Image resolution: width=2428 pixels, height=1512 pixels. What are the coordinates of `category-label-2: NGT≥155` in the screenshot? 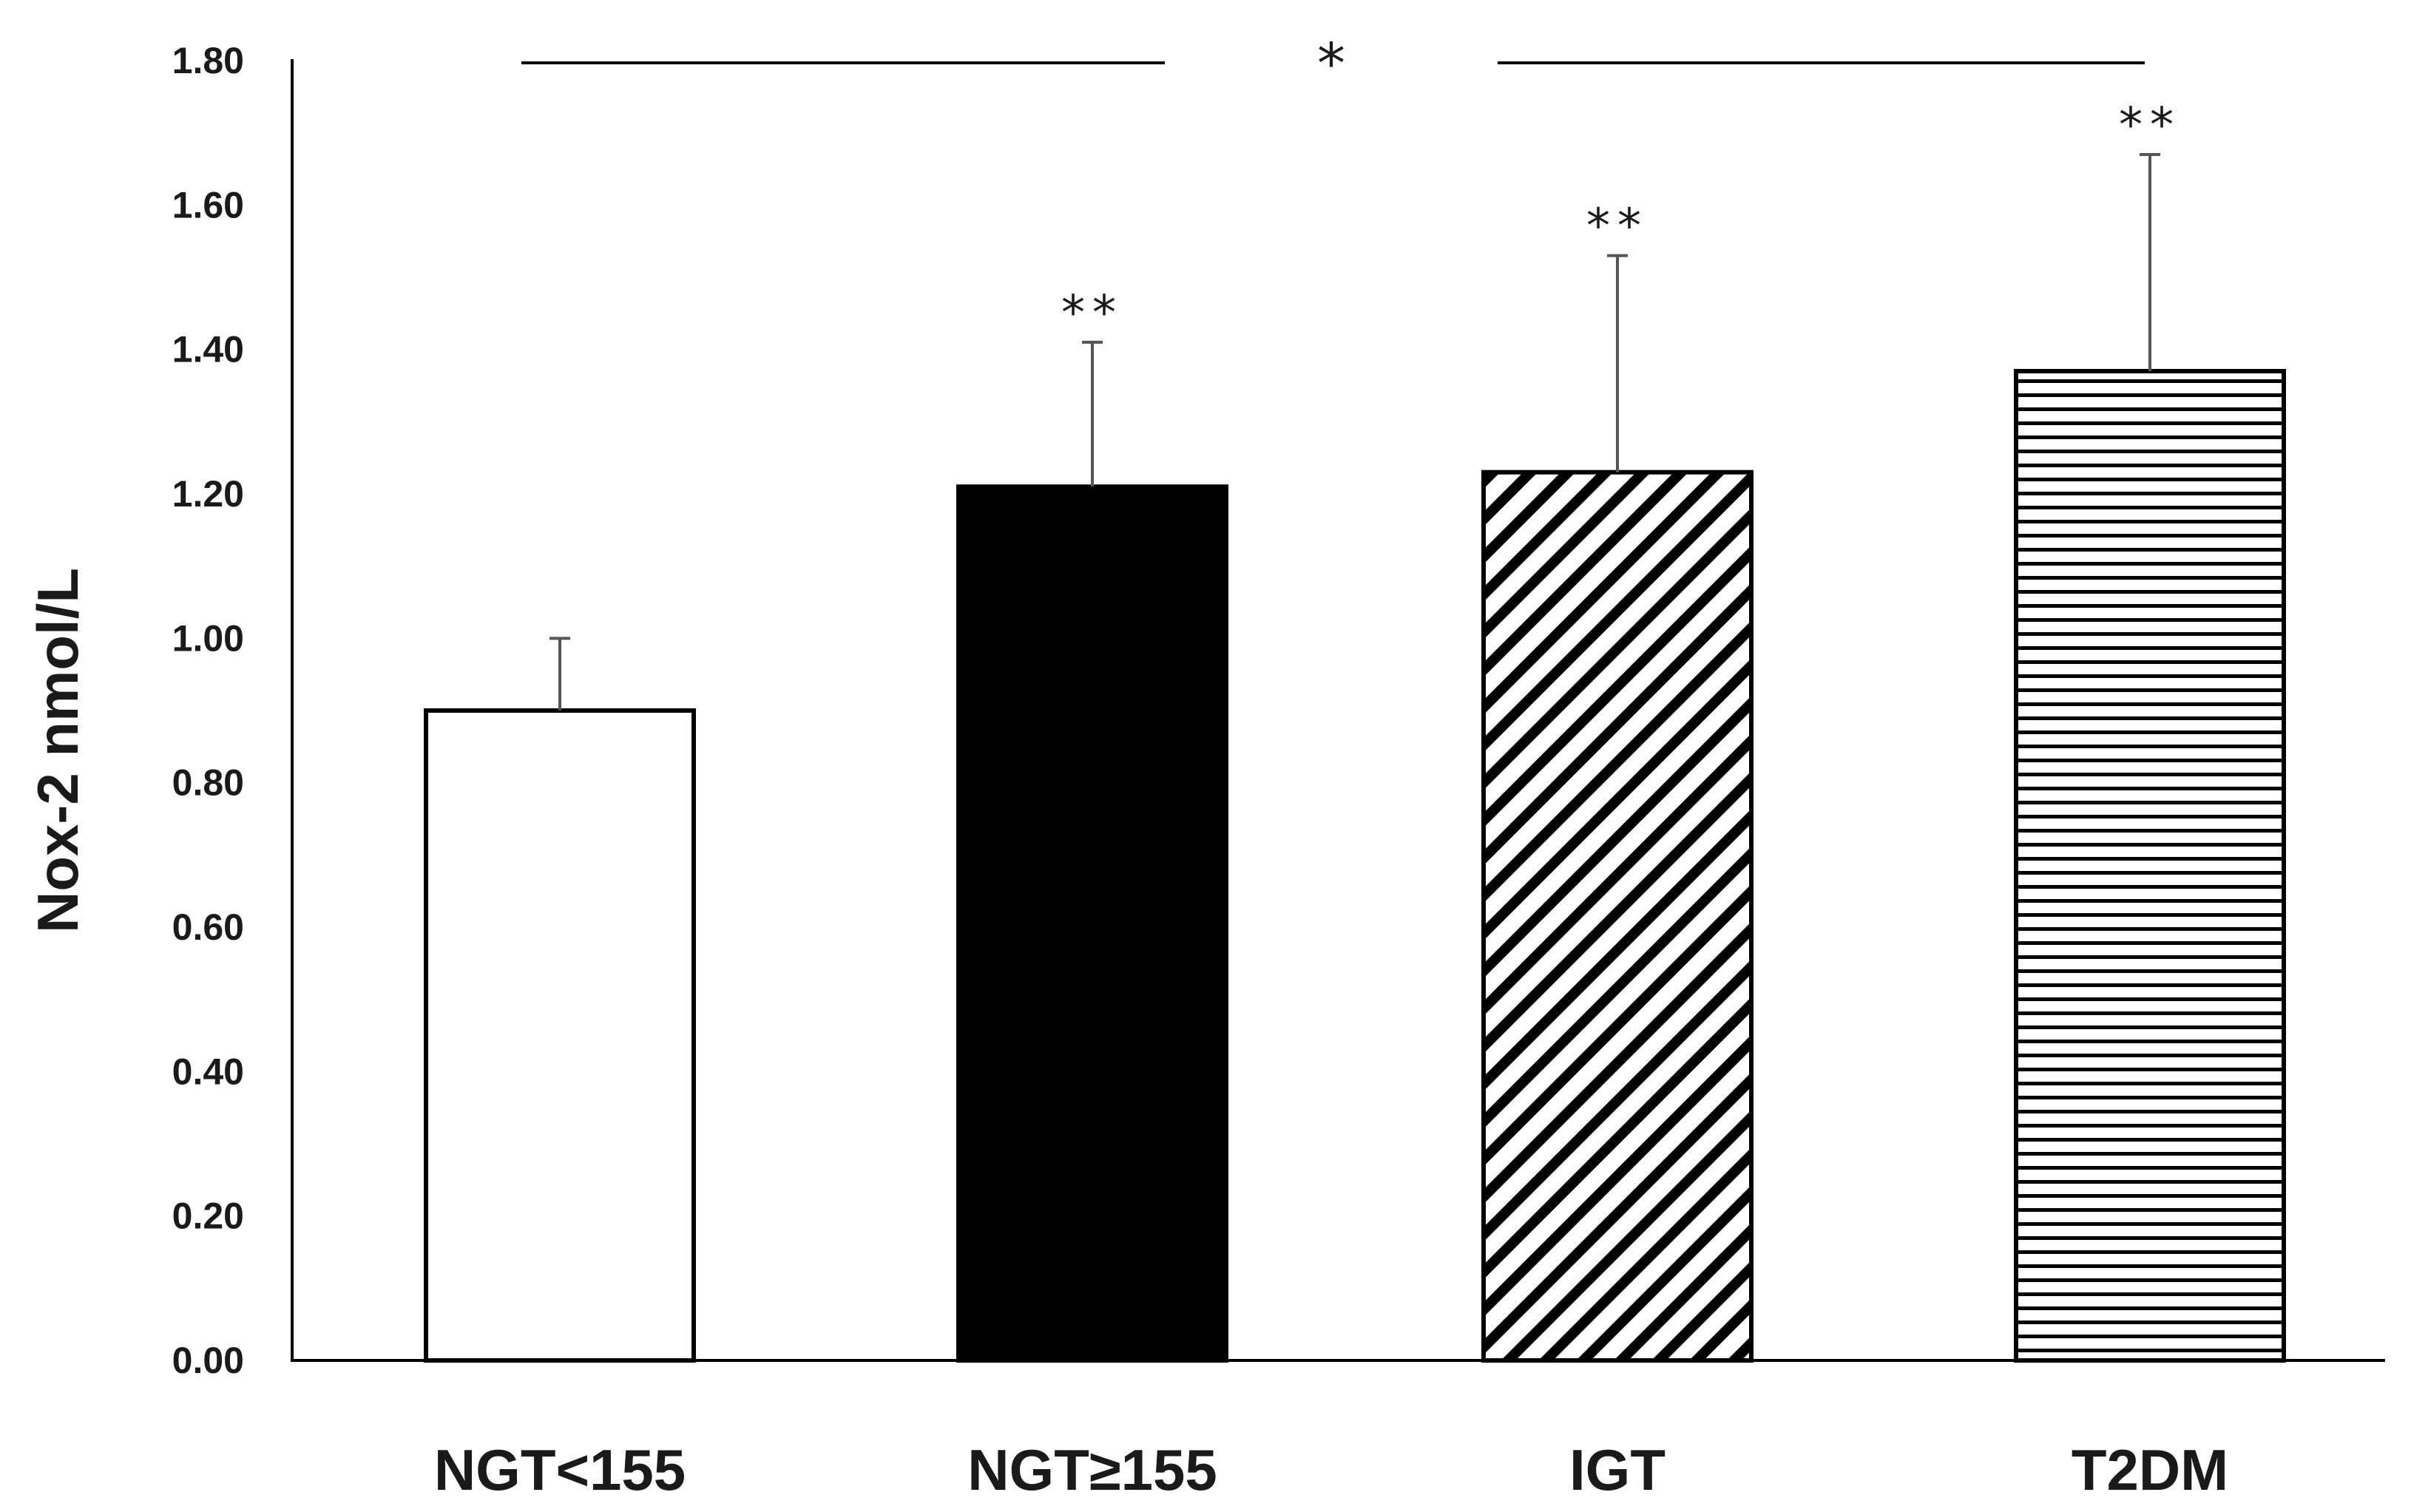 It's located at (1092, 1469).